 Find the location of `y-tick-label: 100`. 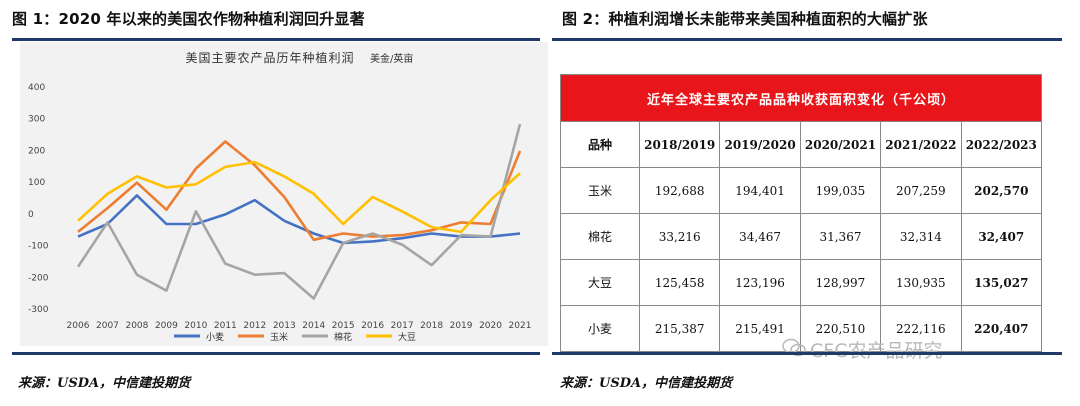

y-tick-label: 100 is located at coordinates (36, 183).